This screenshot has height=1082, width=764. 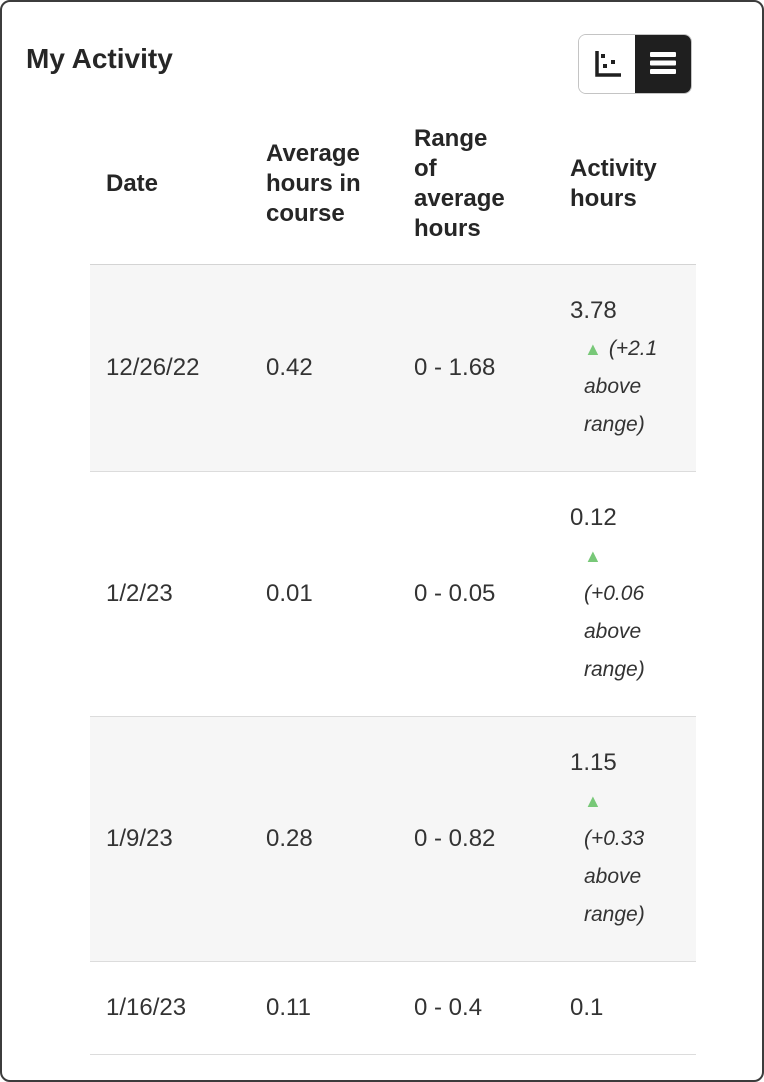 I want to click on column-header-average-hours: Average hours in course, so click(x=324, y=184).